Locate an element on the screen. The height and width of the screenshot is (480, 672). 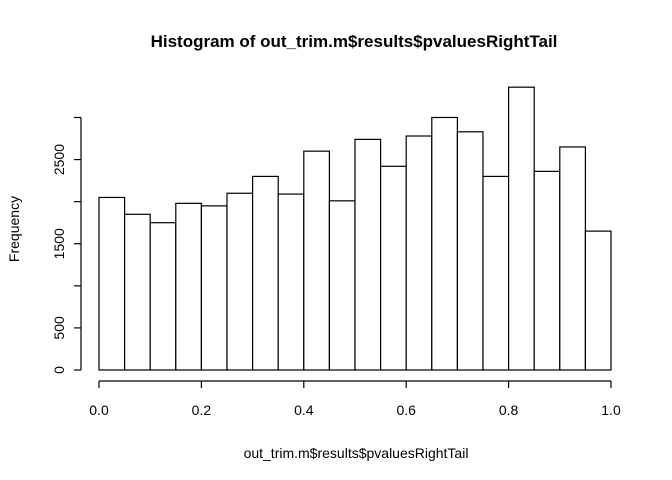
x-tick-label: 0.0 is located at coordinates (99, 410).